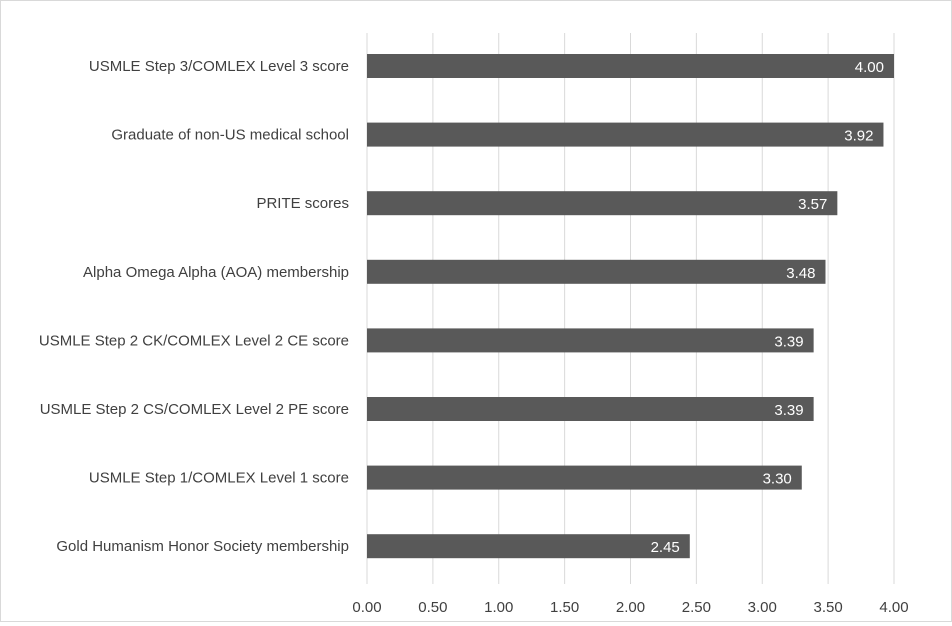  I want to click on x-tick-label: 4.00, so click(893, 607).